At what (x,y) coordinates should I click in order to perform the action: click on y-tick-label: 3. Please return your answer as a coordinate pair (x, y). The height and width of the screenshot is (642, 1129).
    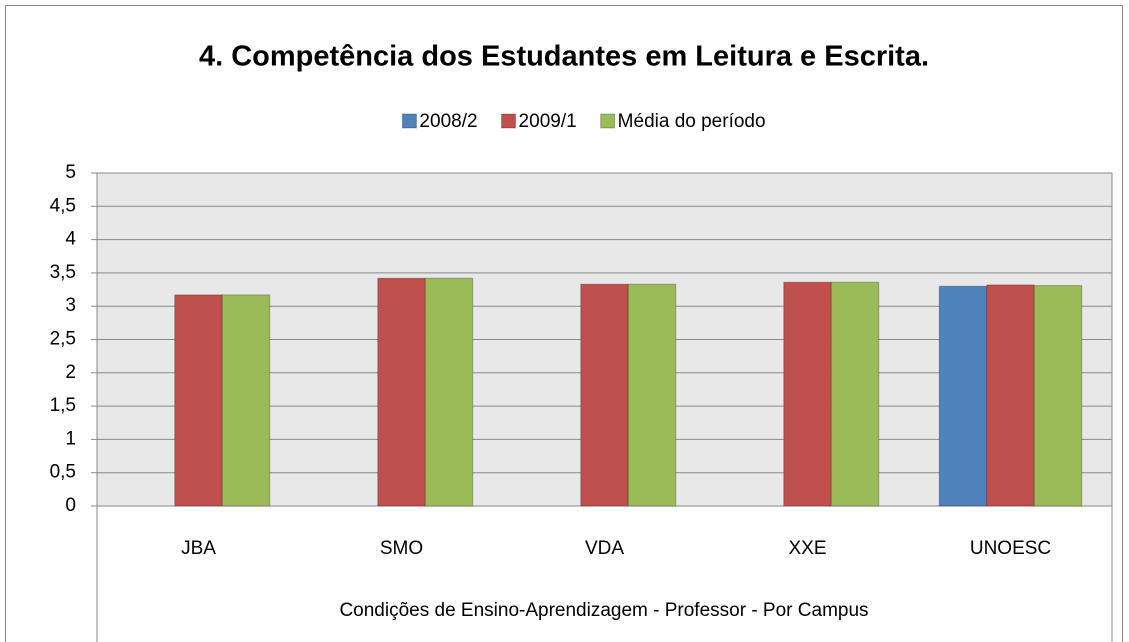
    Looking at the image, I should click on (70, 305).